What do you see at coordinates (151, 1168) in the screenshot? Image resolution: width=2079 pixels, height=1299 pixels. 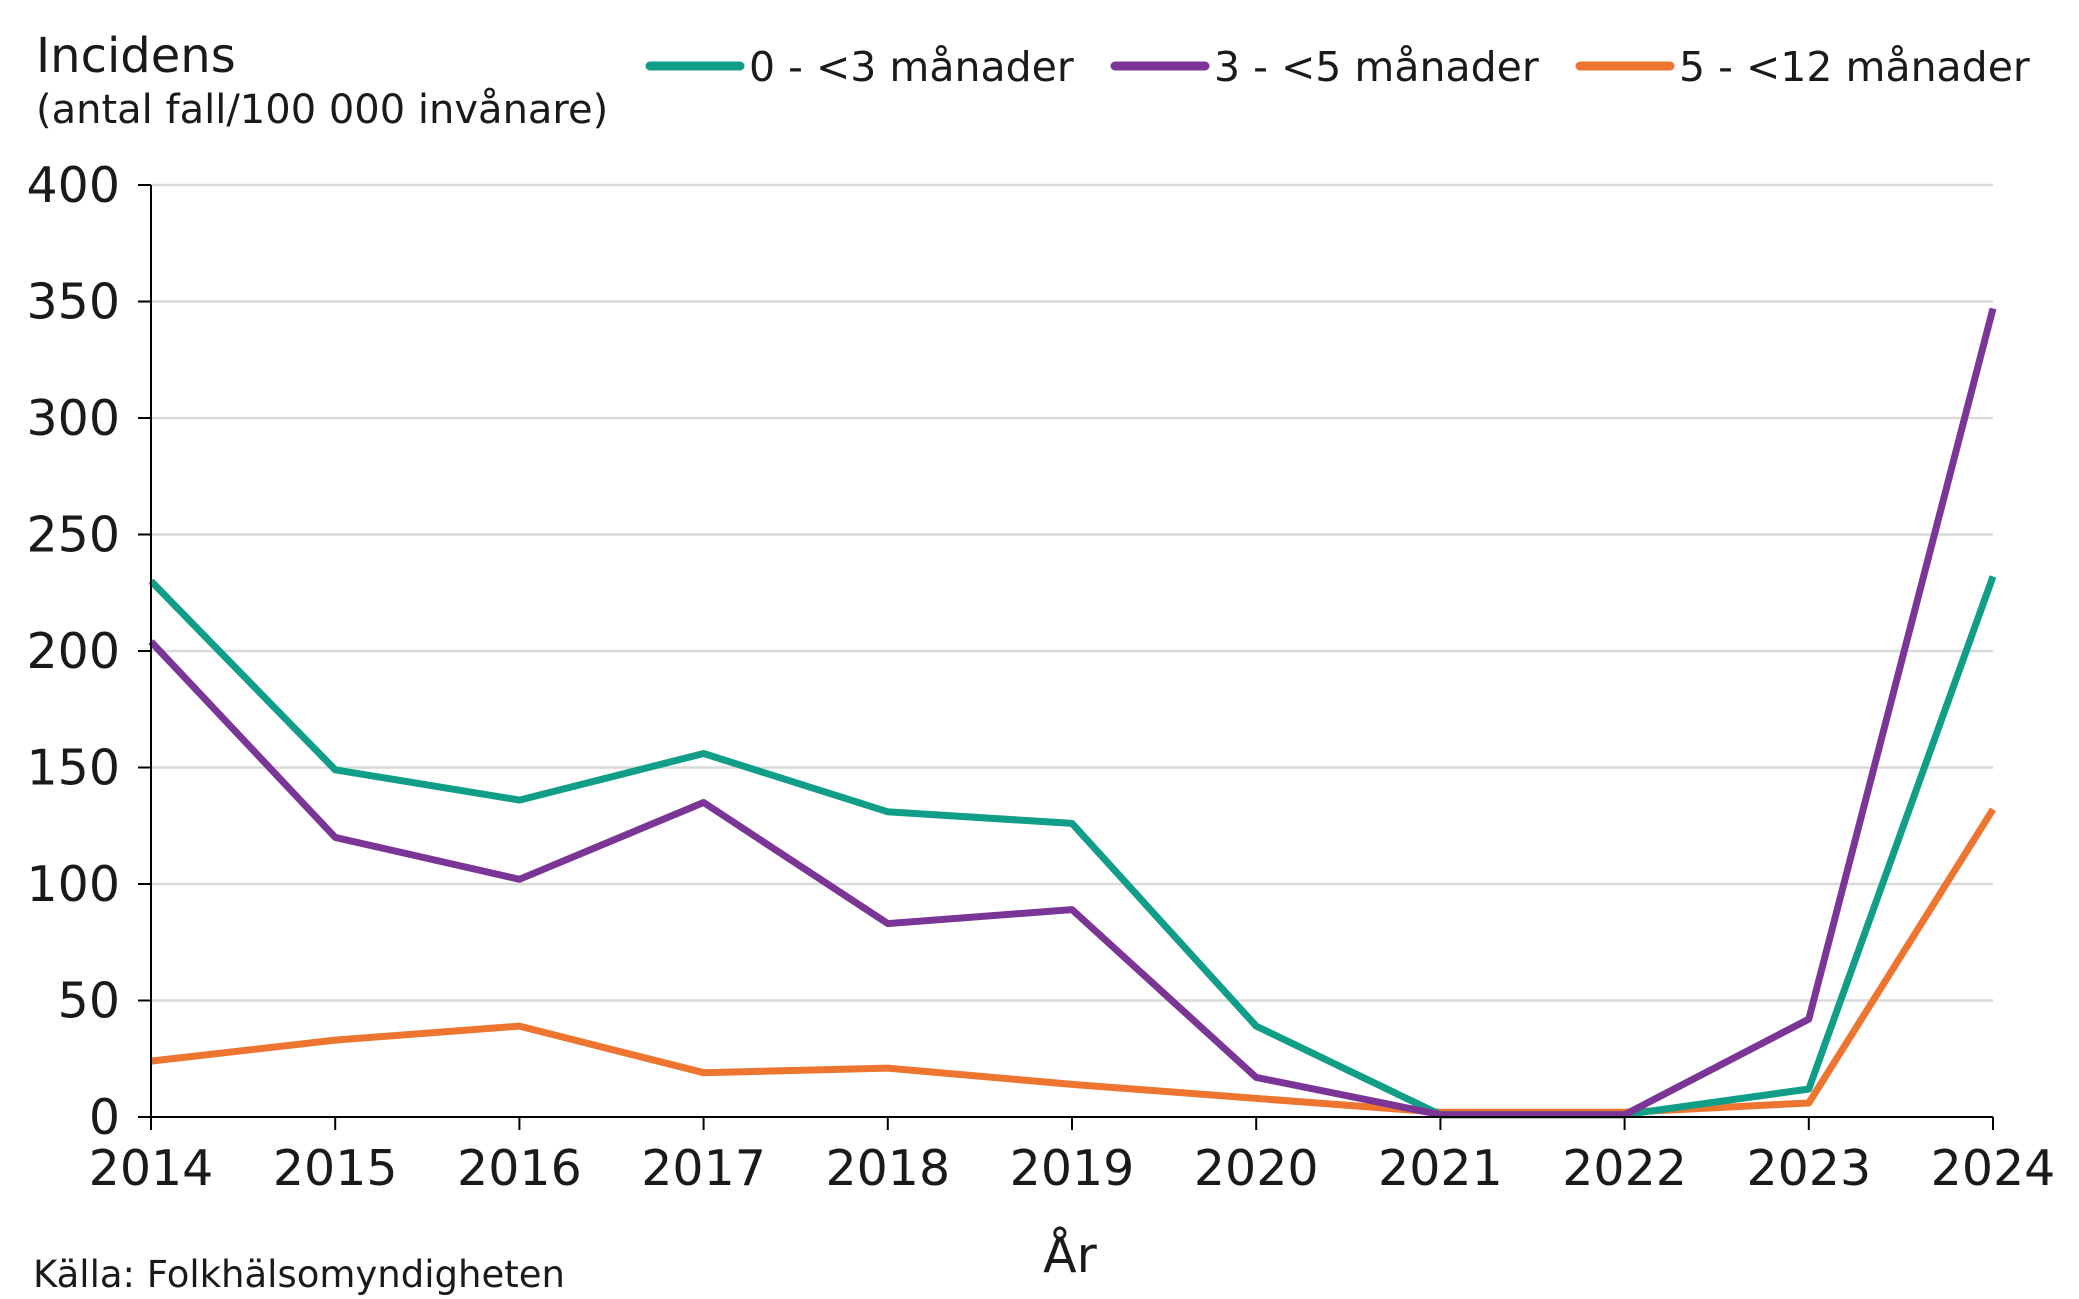 I see `x-tick-label: 2014` at bounding box center [151, 1168].